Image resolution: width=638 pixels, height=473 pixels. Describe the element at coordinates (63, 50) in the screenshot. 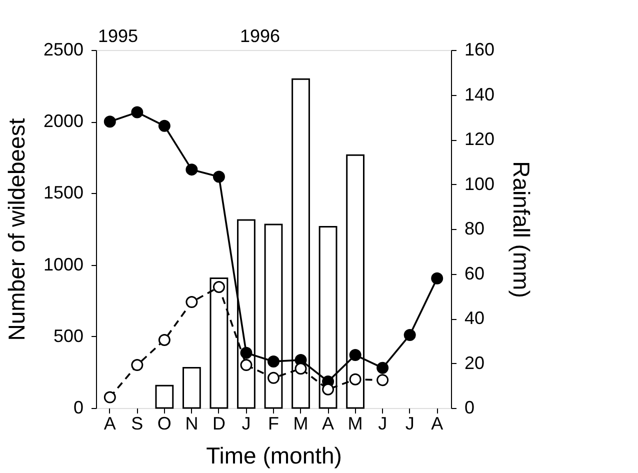

I see `y-tick-label: 2500` at that location.